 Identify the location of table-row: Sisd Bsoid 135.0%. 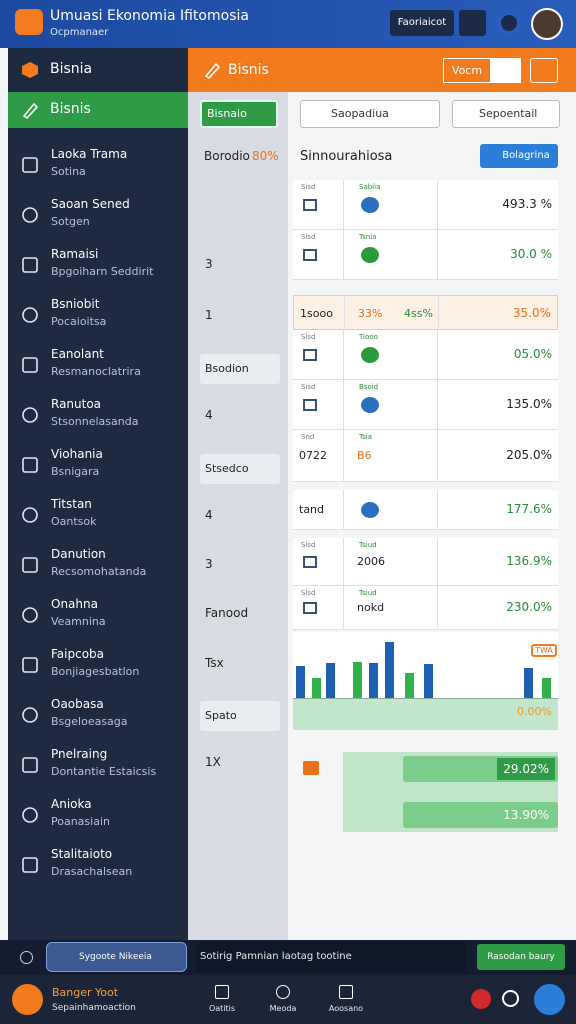
(425, 405).